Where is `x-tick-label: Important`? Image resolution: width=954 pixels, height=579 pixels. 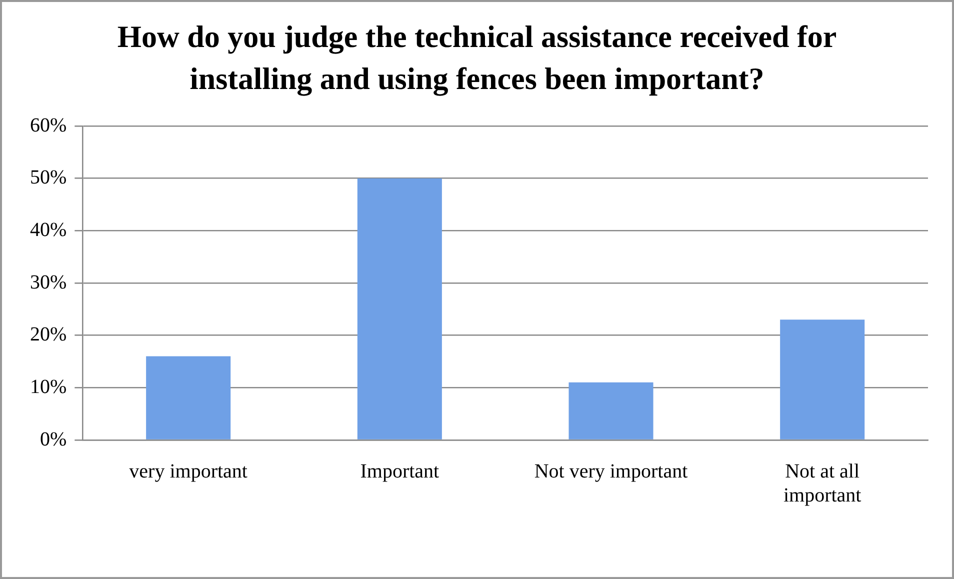
x-tick-label: Important is located at coordinates (400, 471).